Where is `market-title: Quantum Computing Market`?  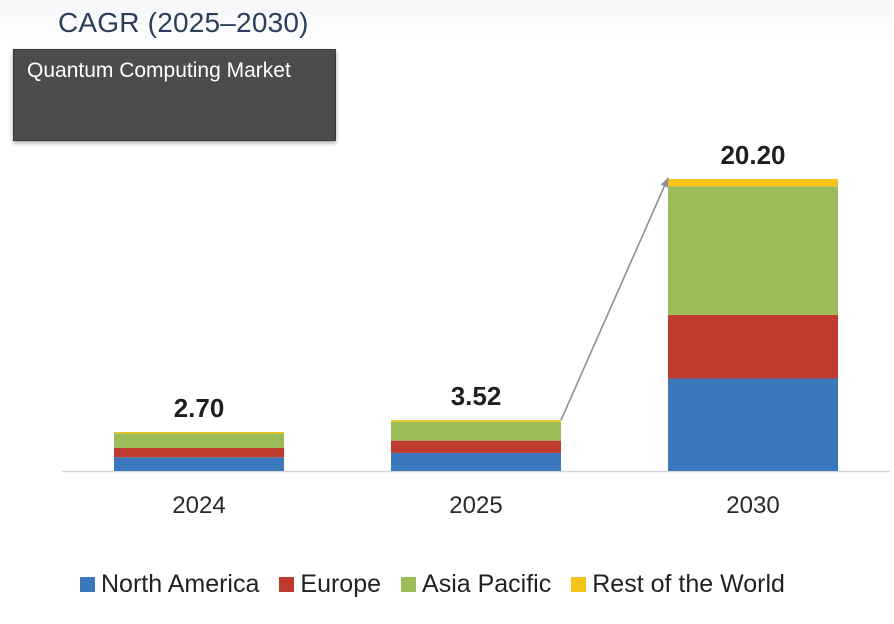
market-title: Quantum Computing Market is located at coordinates (159, 70).